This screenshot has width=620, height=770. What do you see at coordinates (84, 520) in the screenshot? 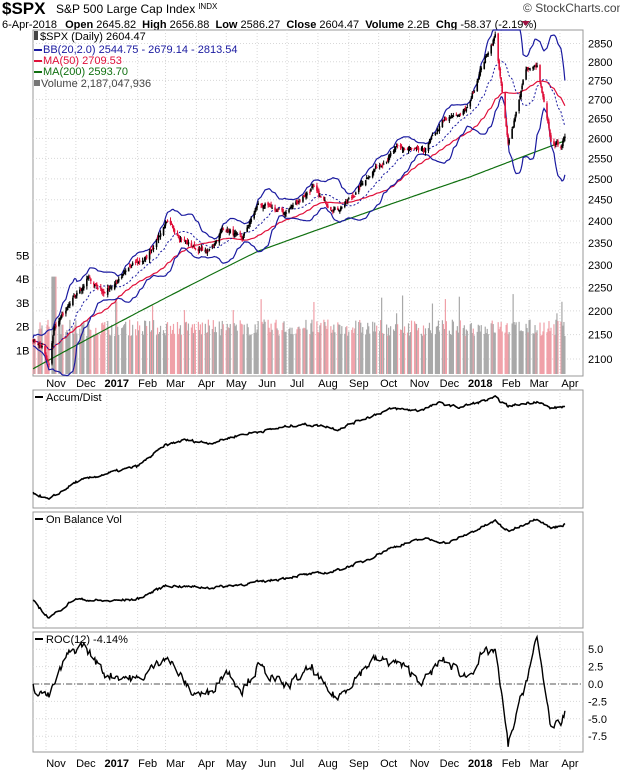
I see `legend-obv: On Balance Vol` at bounding box center [84, 520].